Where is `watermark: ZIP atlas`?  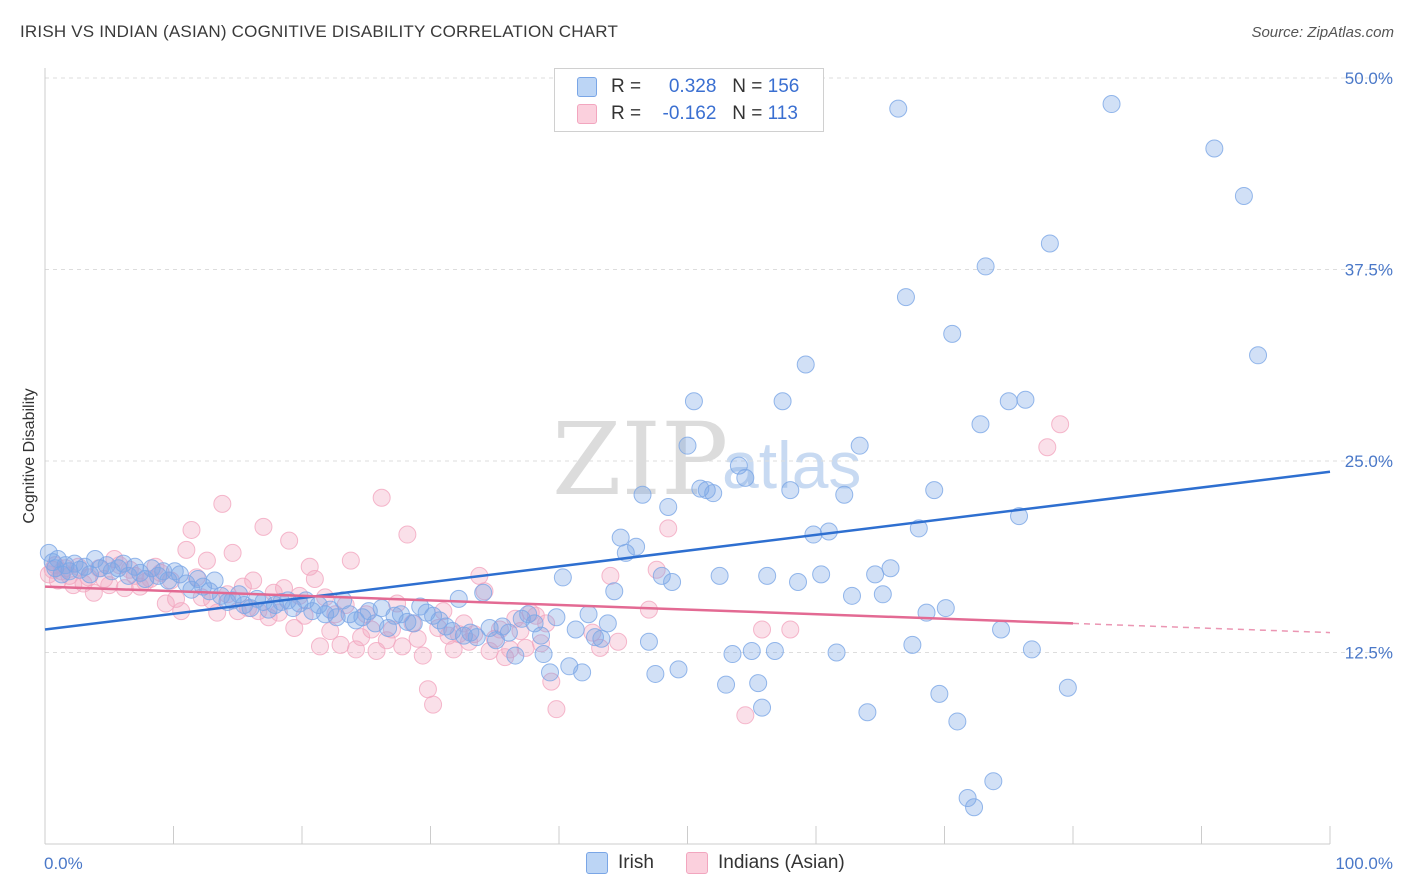 watermark: ZIP atlas is located at coordinates (706, 459).